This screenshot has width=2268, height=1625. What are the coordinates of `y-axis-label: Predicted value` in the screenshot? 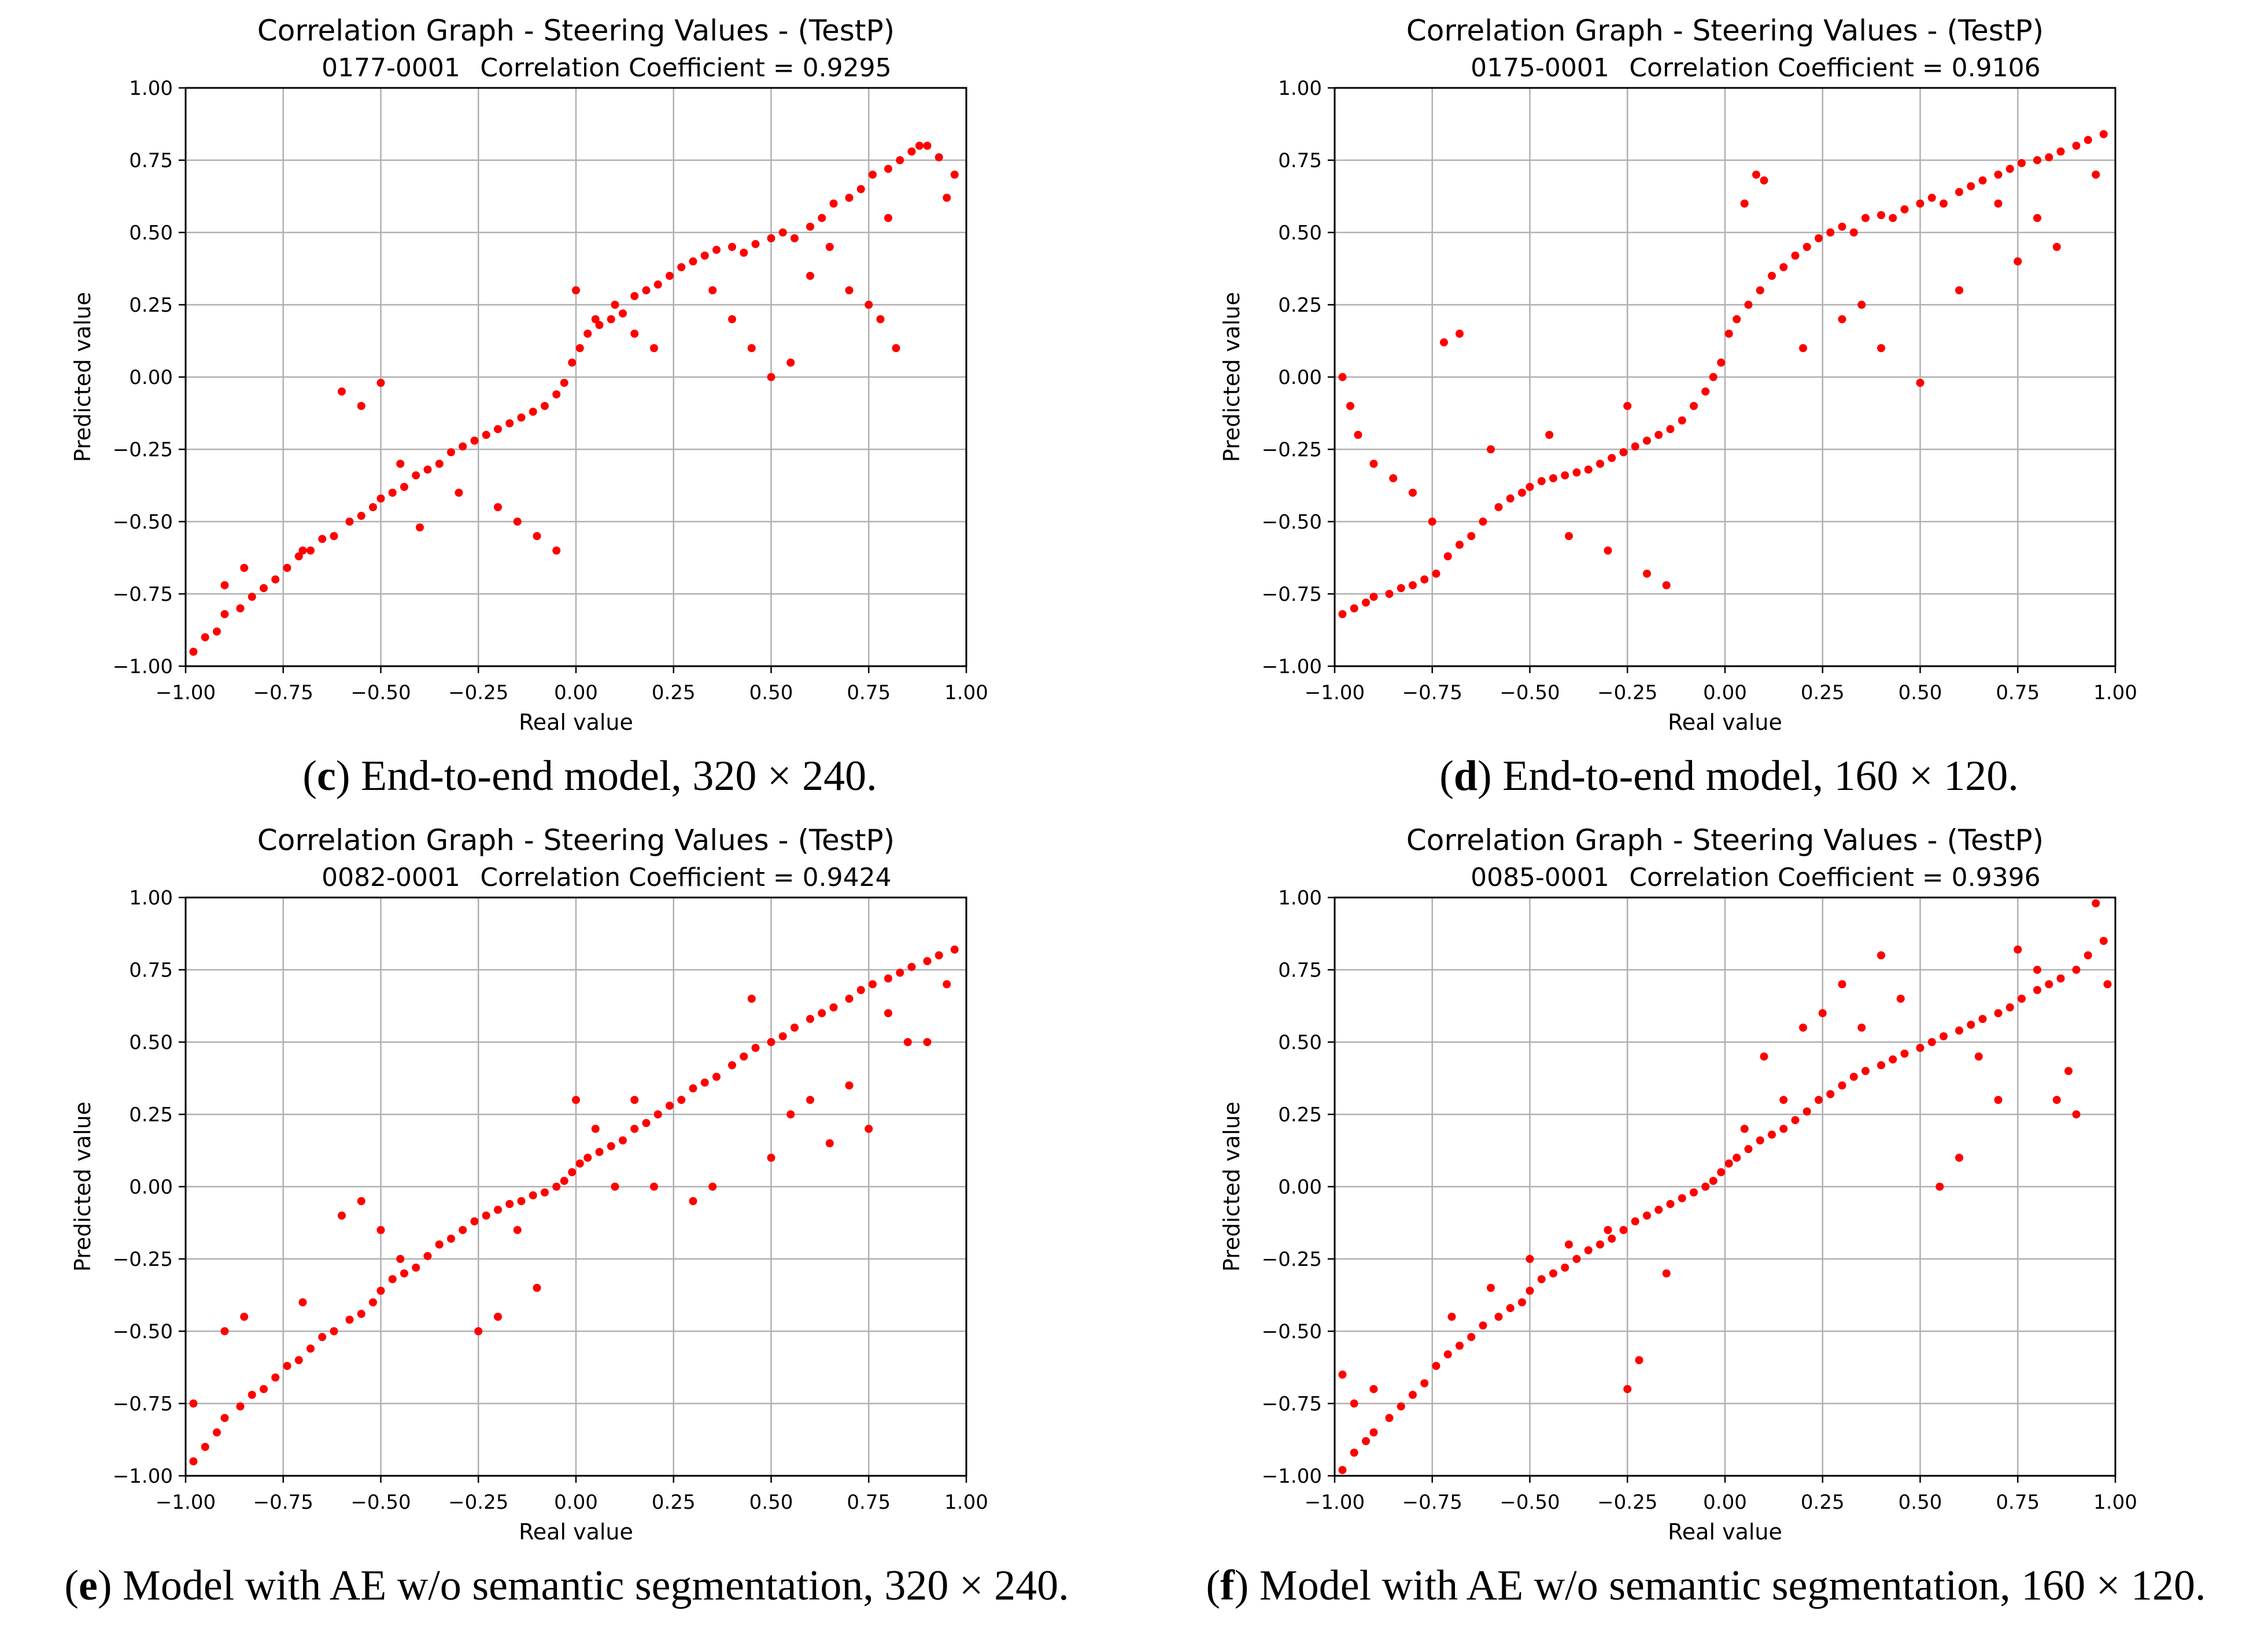 It's located at (1232, 1187).